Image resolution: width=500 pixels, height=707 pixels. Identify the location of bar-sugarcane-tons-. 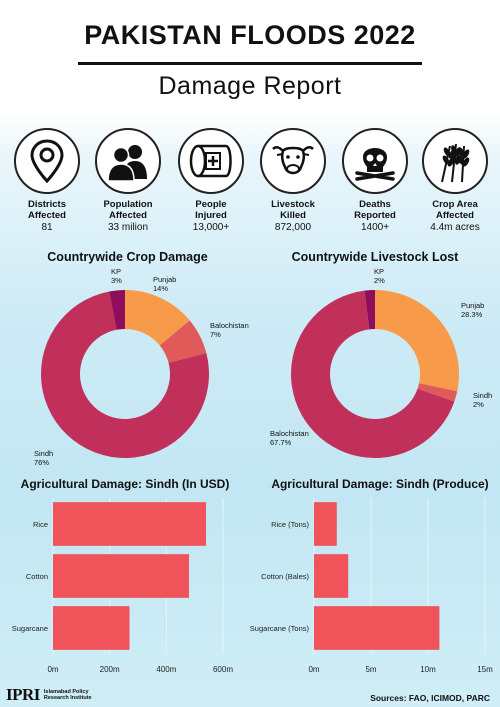
(377, 628).